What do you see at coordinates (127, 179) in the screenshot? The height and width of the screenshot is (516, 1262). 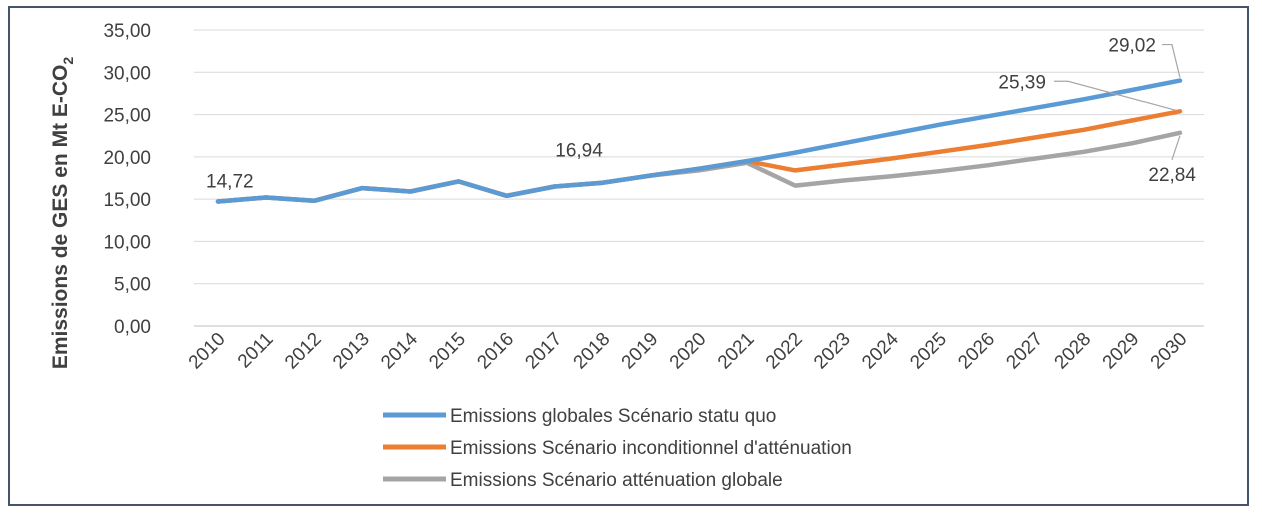 I see `y-axis-ticks: 0,00 5,00 10,00 15,00 20,00 25,00 30,00 35,00` at bounding box center [127, 179].